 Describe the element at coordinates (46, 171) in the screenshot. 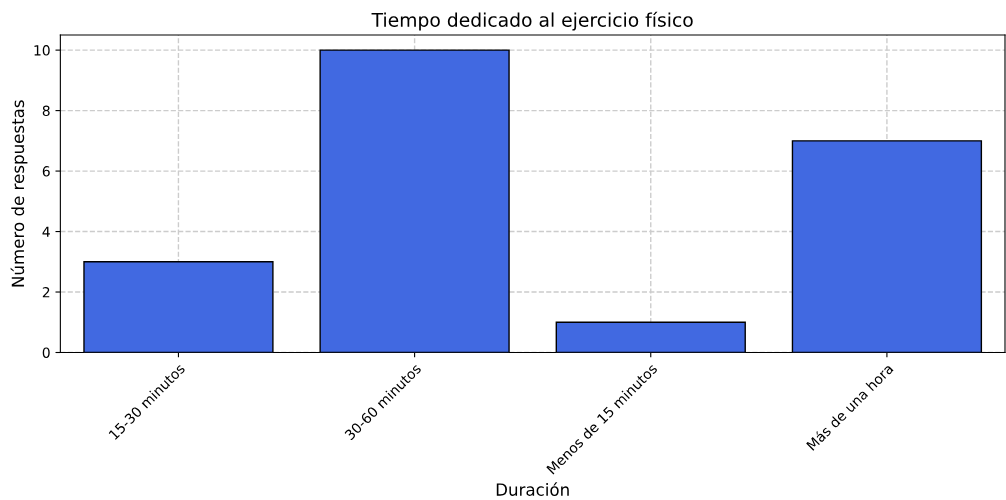

I see `y-tick-label: 6` at that location.